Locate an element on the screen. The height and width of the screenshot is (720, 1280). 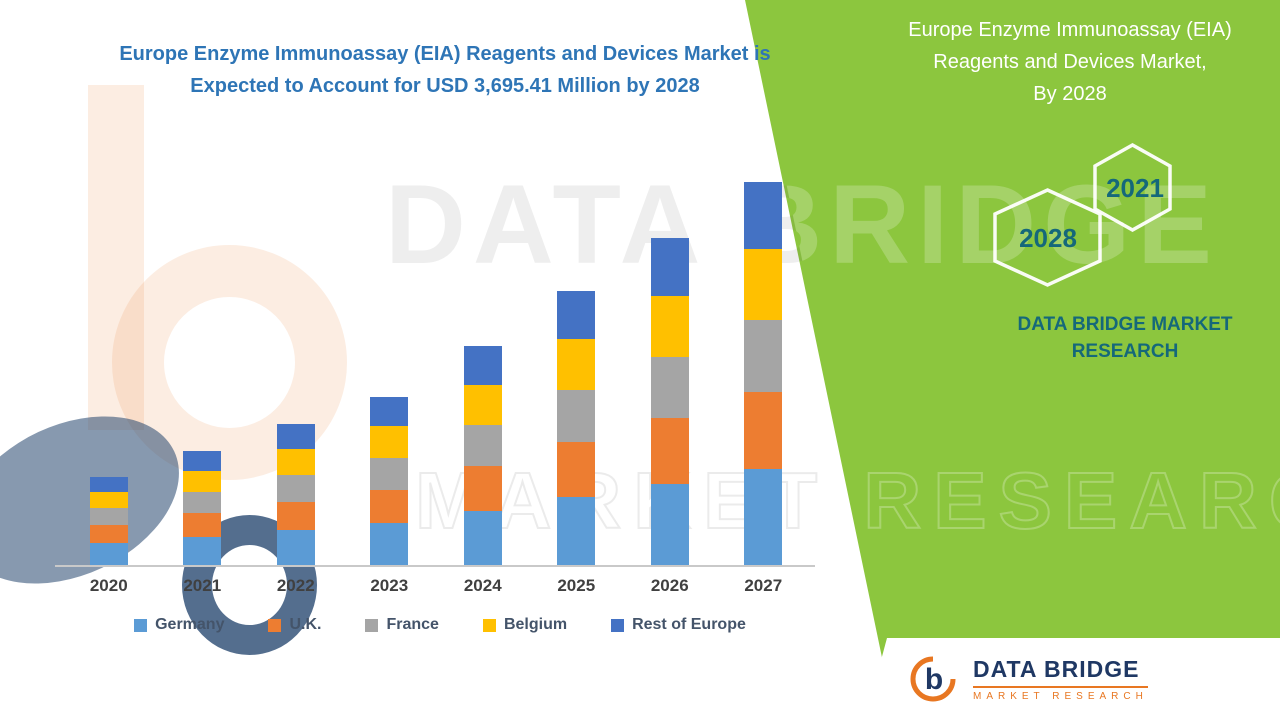
legend-label: France is located at coordinates (412, 624).